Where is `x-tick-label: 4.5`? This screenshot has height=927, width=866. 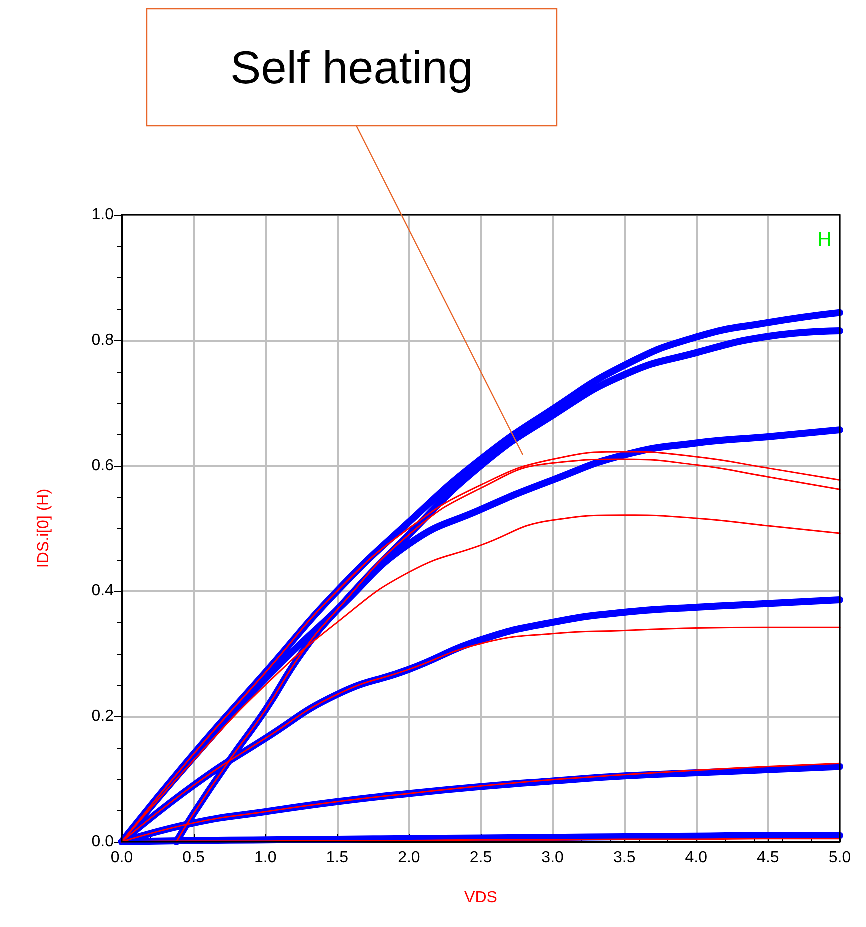 x-tick-label: 4.5 is located at coordinates (768, 858).